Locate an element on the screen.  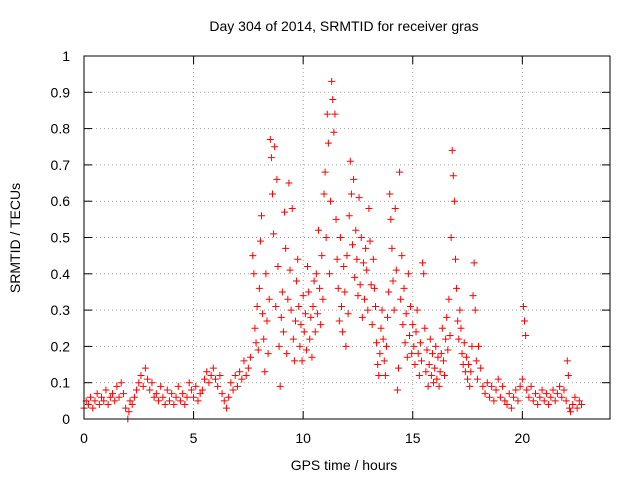
y-tick-label: 0.8 is located at coordinates (61, 129).